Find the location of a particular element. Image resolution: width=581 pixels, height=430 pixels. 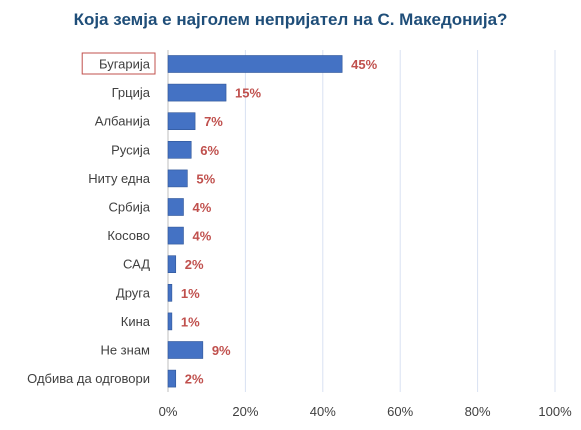

category-label: Косово is located at coordinates (128, 235).